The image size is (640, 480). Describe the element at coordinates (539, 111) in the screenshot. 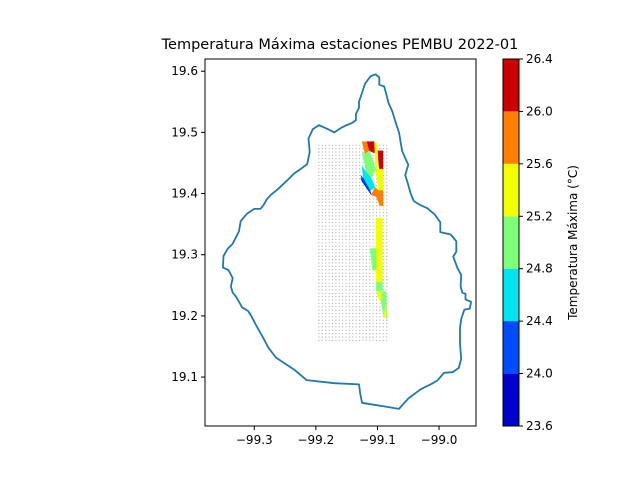

I see `colorbar-tick-label: 26.0` at that location.